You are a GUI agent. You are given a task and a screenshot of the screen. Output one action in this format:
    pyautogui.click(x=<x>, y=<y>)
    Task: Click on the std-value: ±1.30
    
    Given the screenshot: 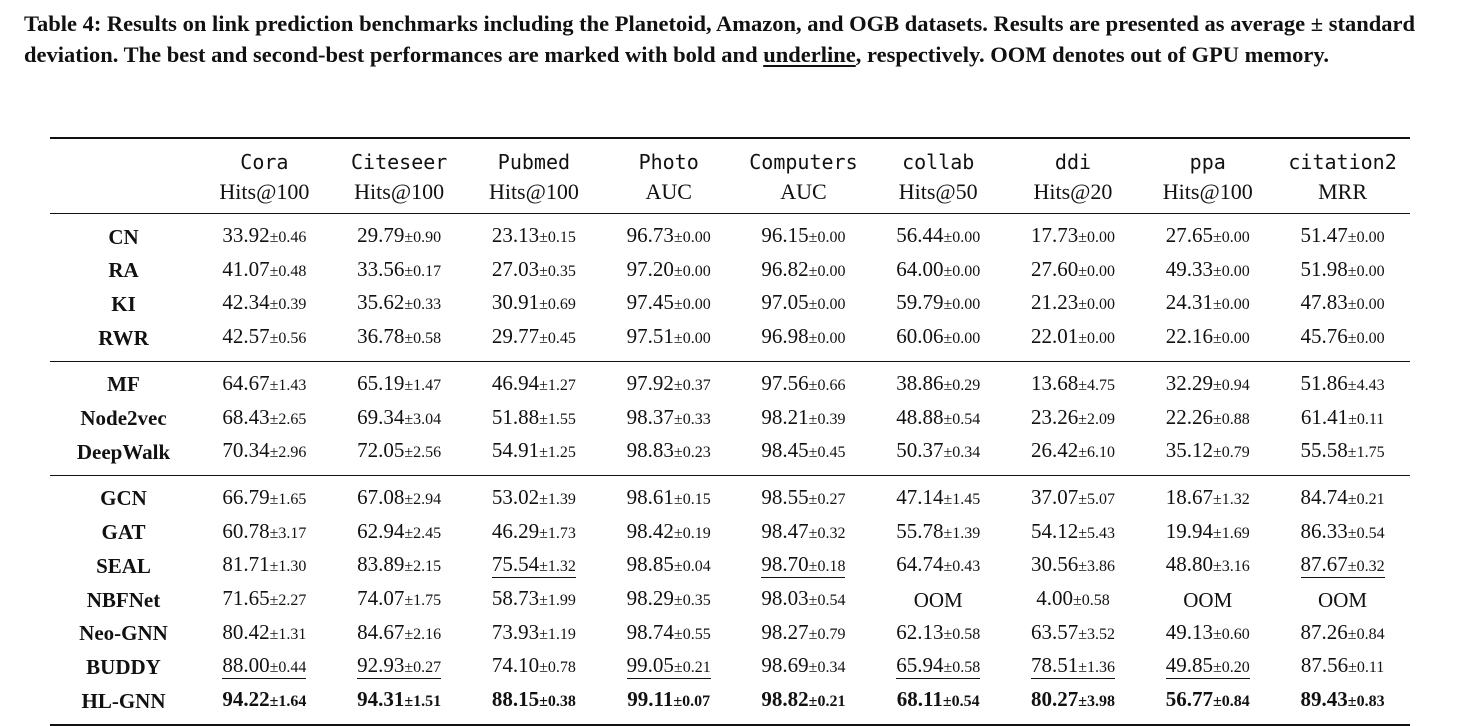 What is the action you would take?
    pyautogui.click(x=288, y=567)
    